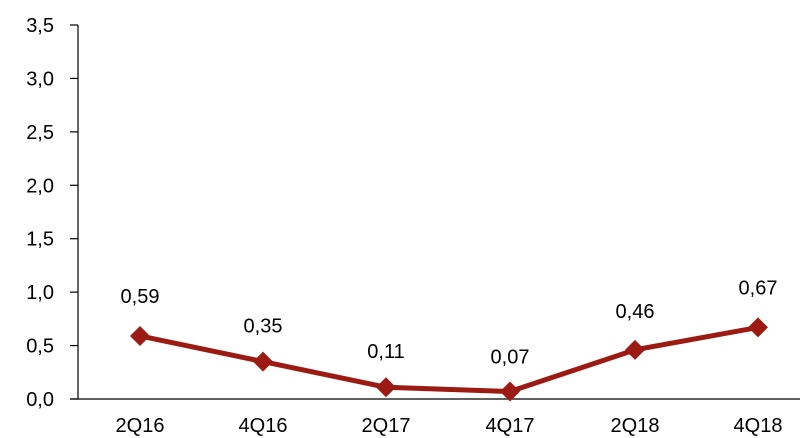  I want to click on series-path, so click(449, 359).